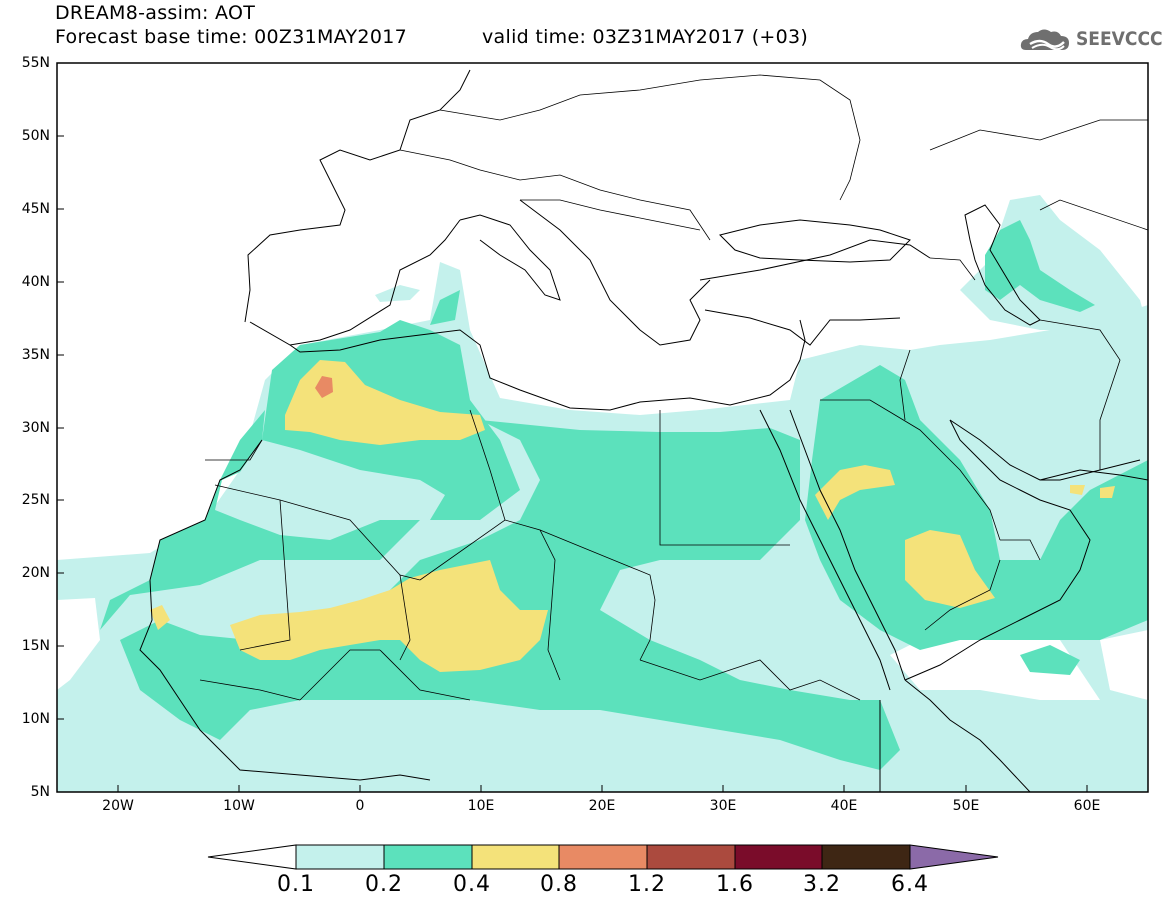 The width and height of the screenshot is (1165, 905). Describe the element at coordinates (1044, 40) in the screenshot. I see `cloud-icon` at that location.